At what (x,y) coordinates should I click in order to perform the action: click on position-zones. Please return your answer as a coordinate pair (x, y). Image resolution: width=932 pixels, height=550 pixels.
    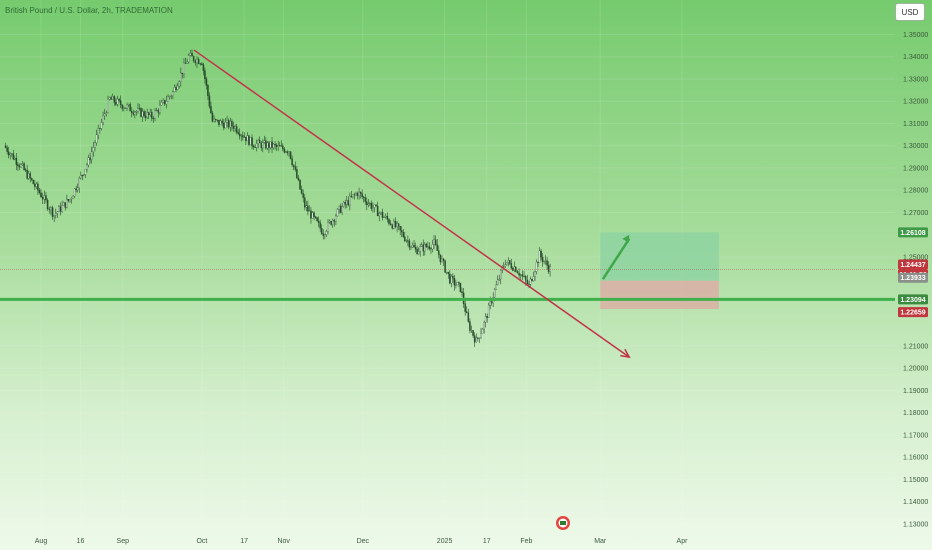
    Looking at the image, I should click on (659, 271).